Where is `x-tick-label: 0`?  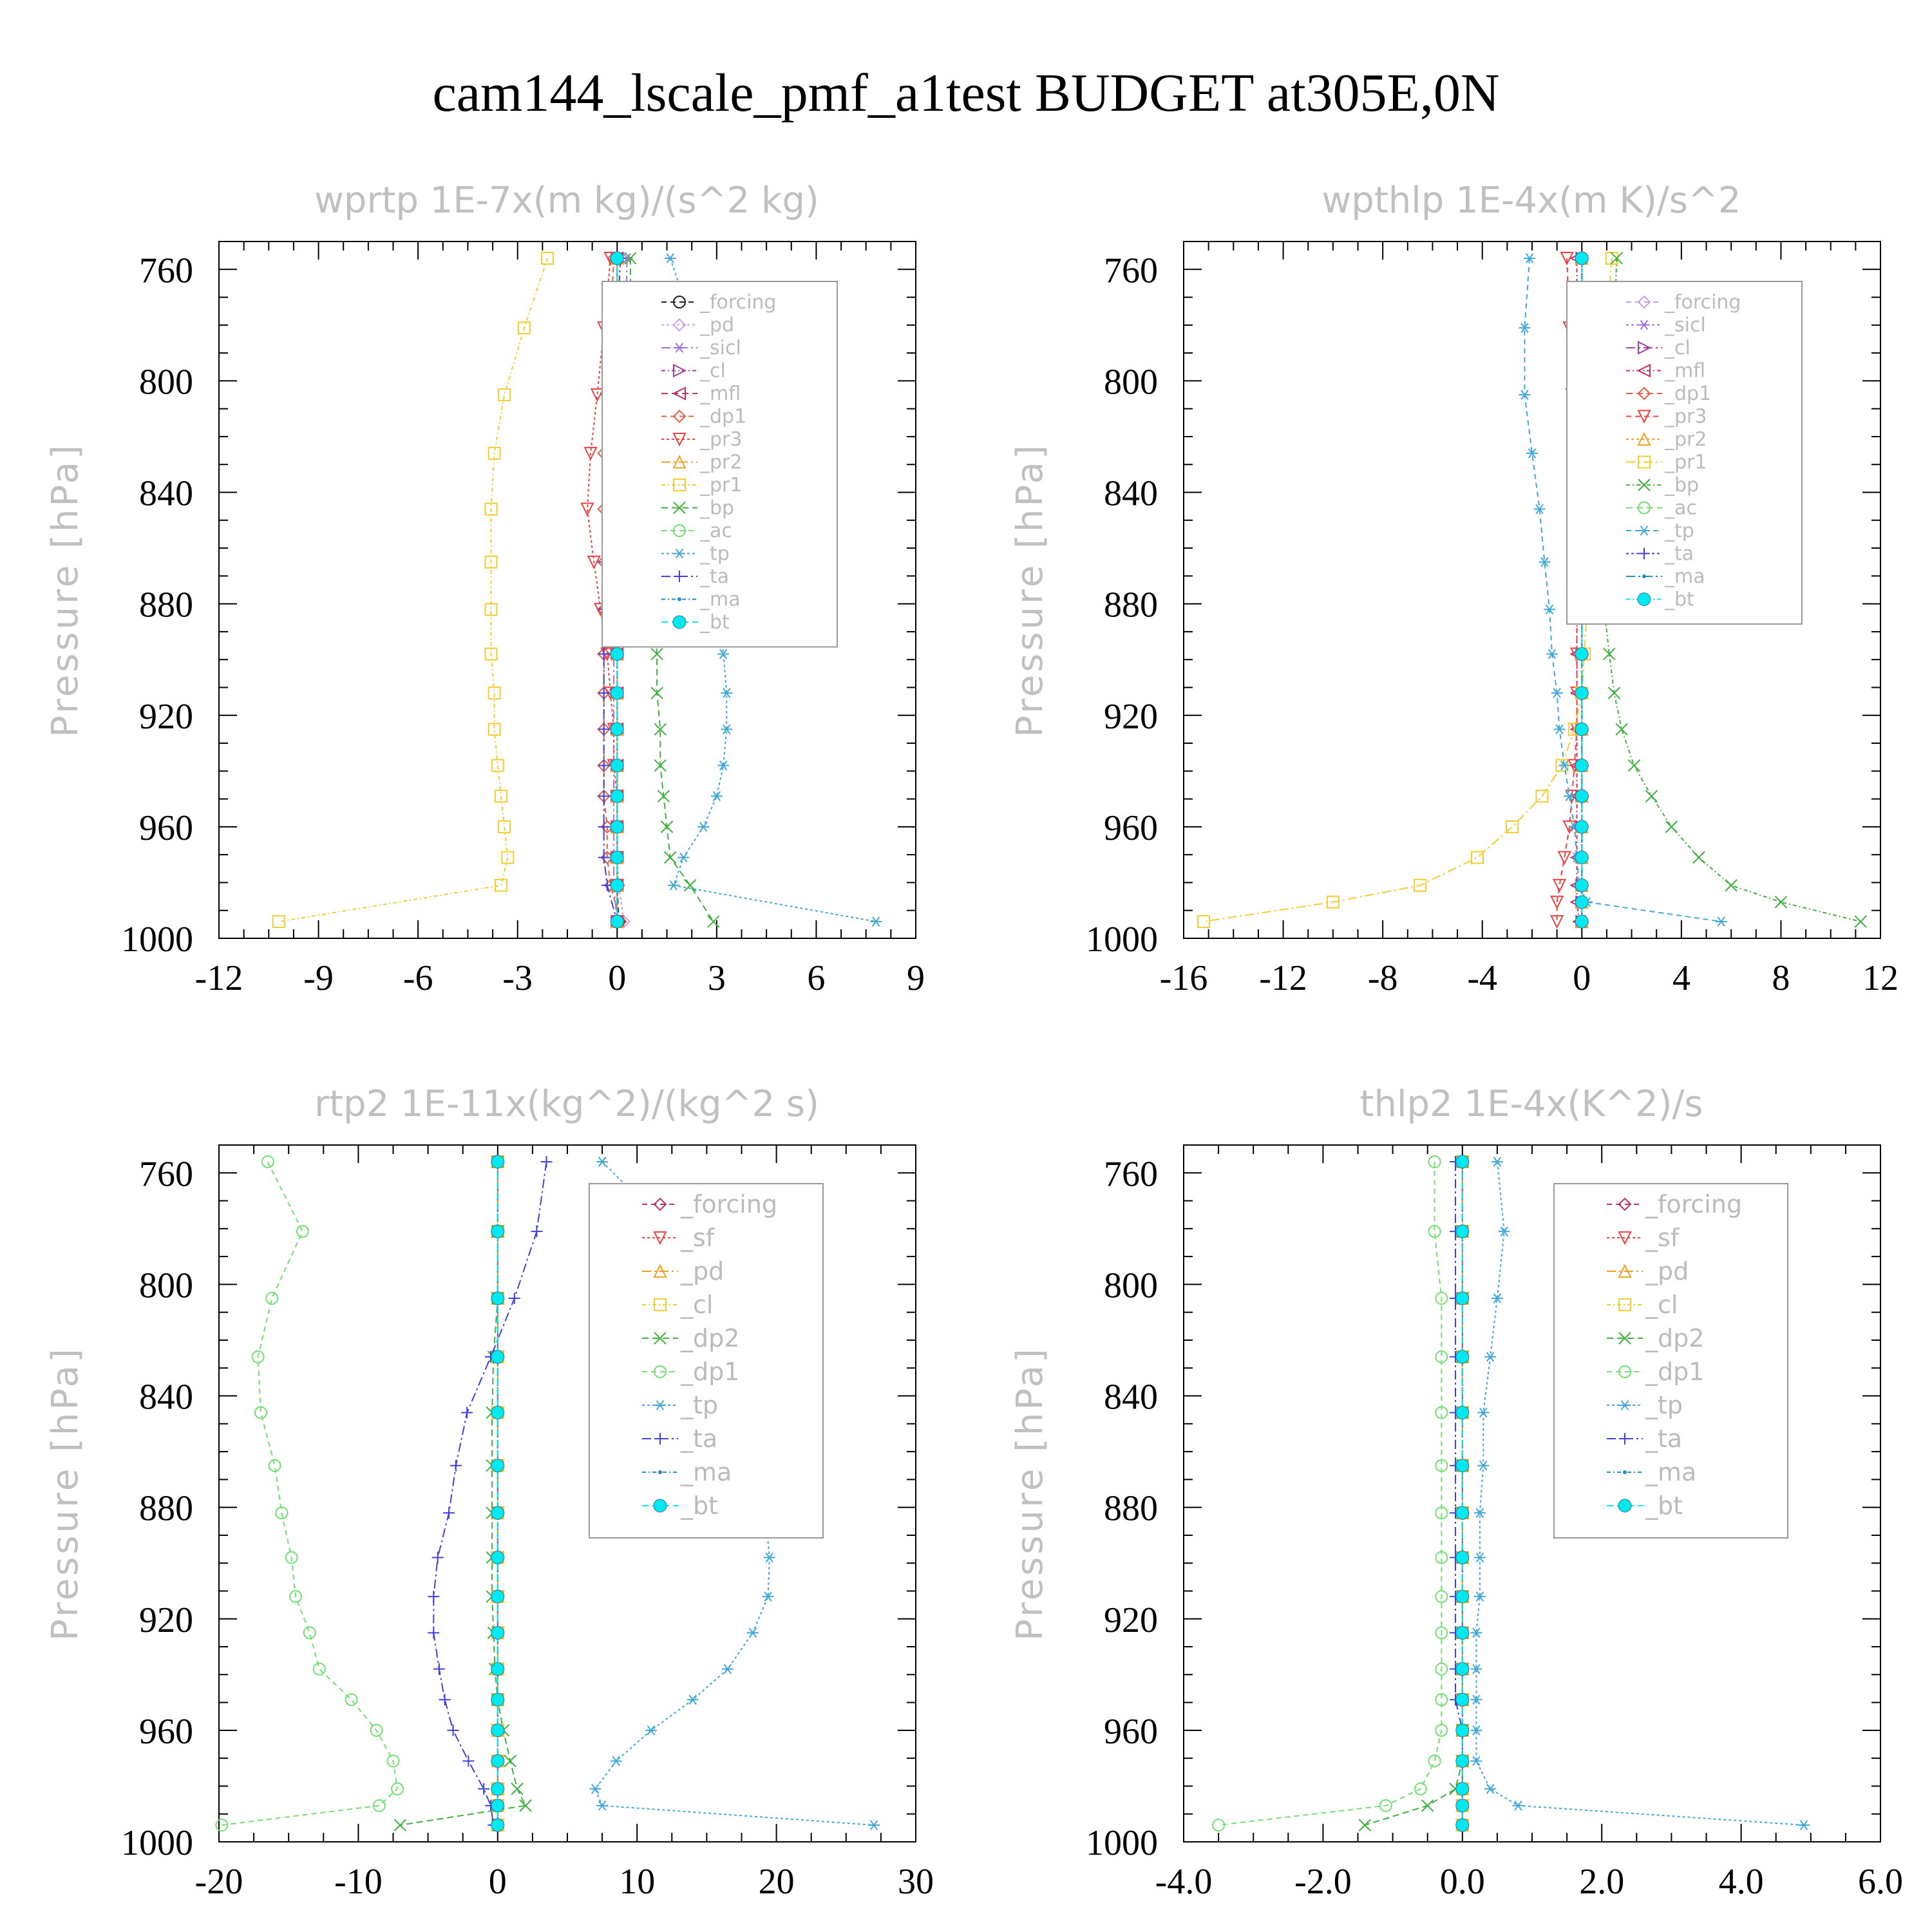
x-tick-label: 0 is located at coordinates (617, 978).